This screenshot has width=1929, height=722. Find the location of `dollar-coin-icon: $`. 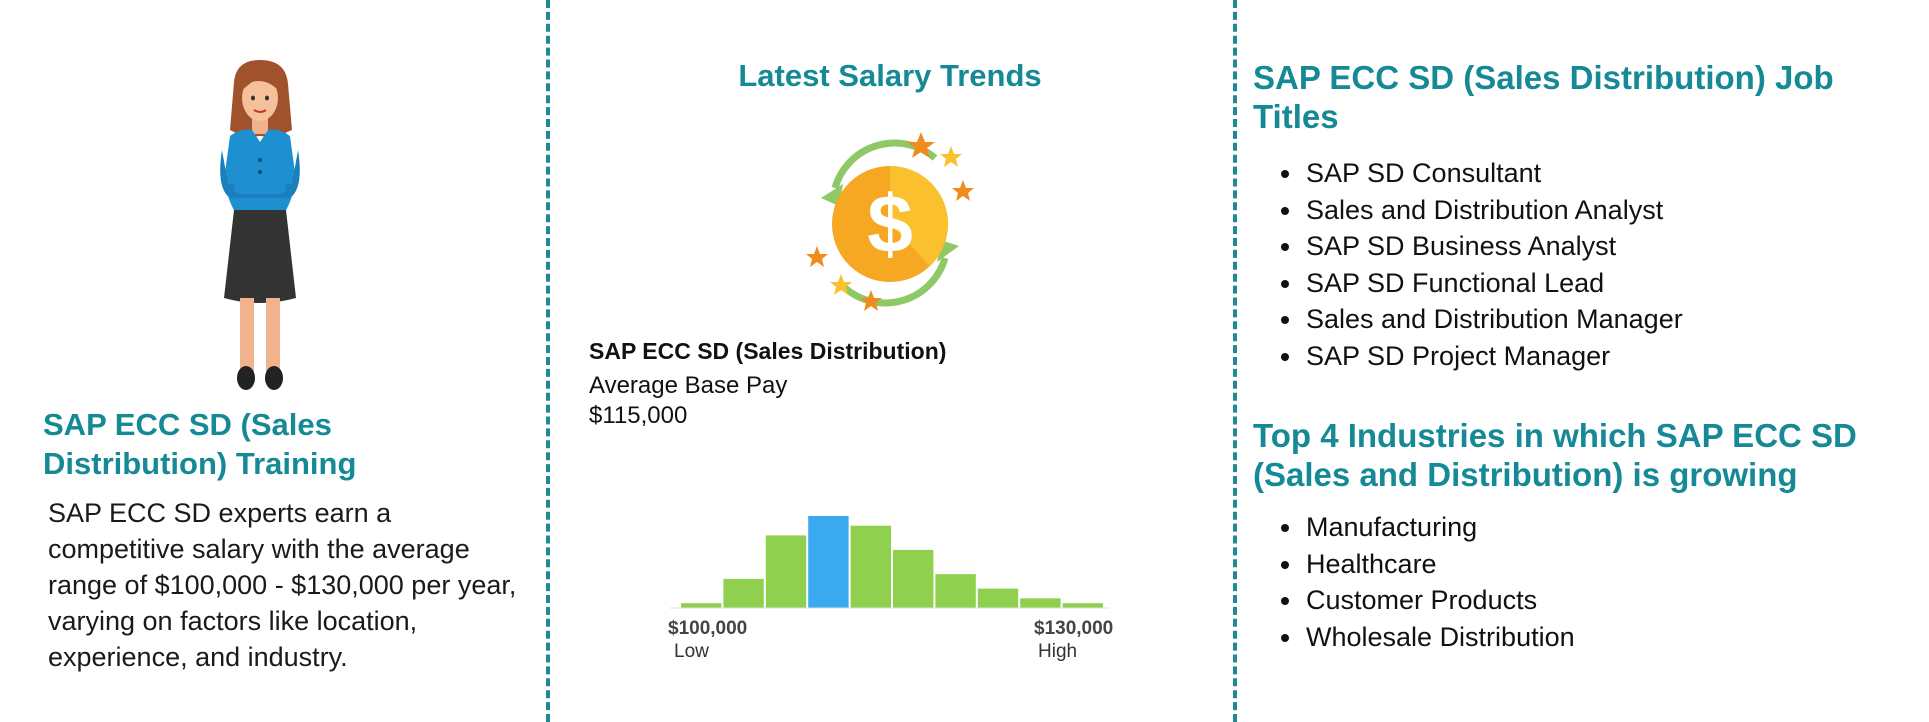

dollar-coin-icon: $ is located at coordinates (890, 221).